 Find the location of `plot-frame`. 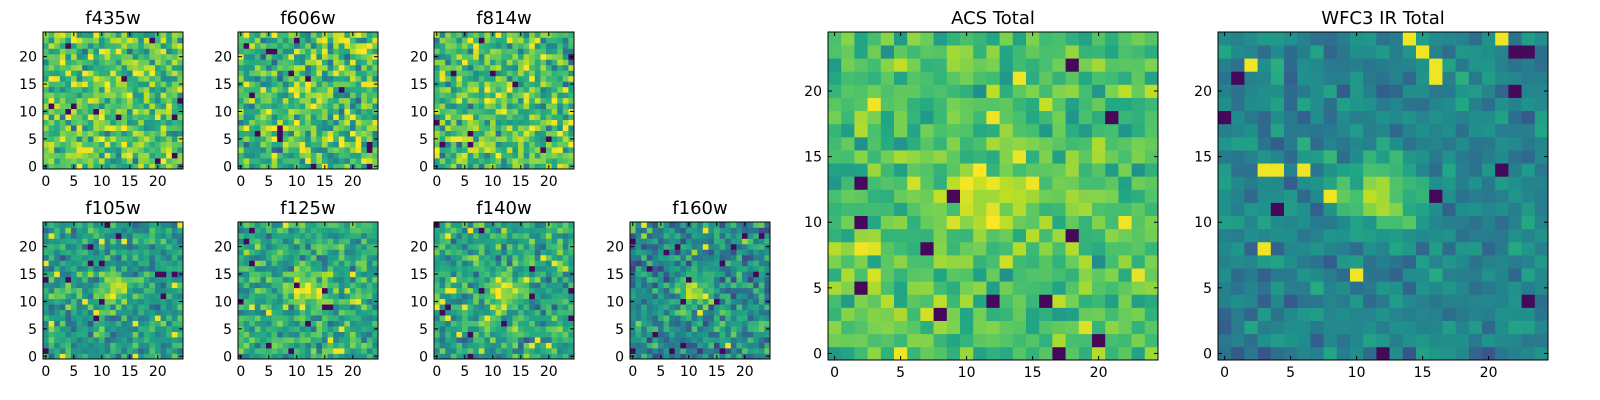

plot-frame is located at coordinates (308, 290).